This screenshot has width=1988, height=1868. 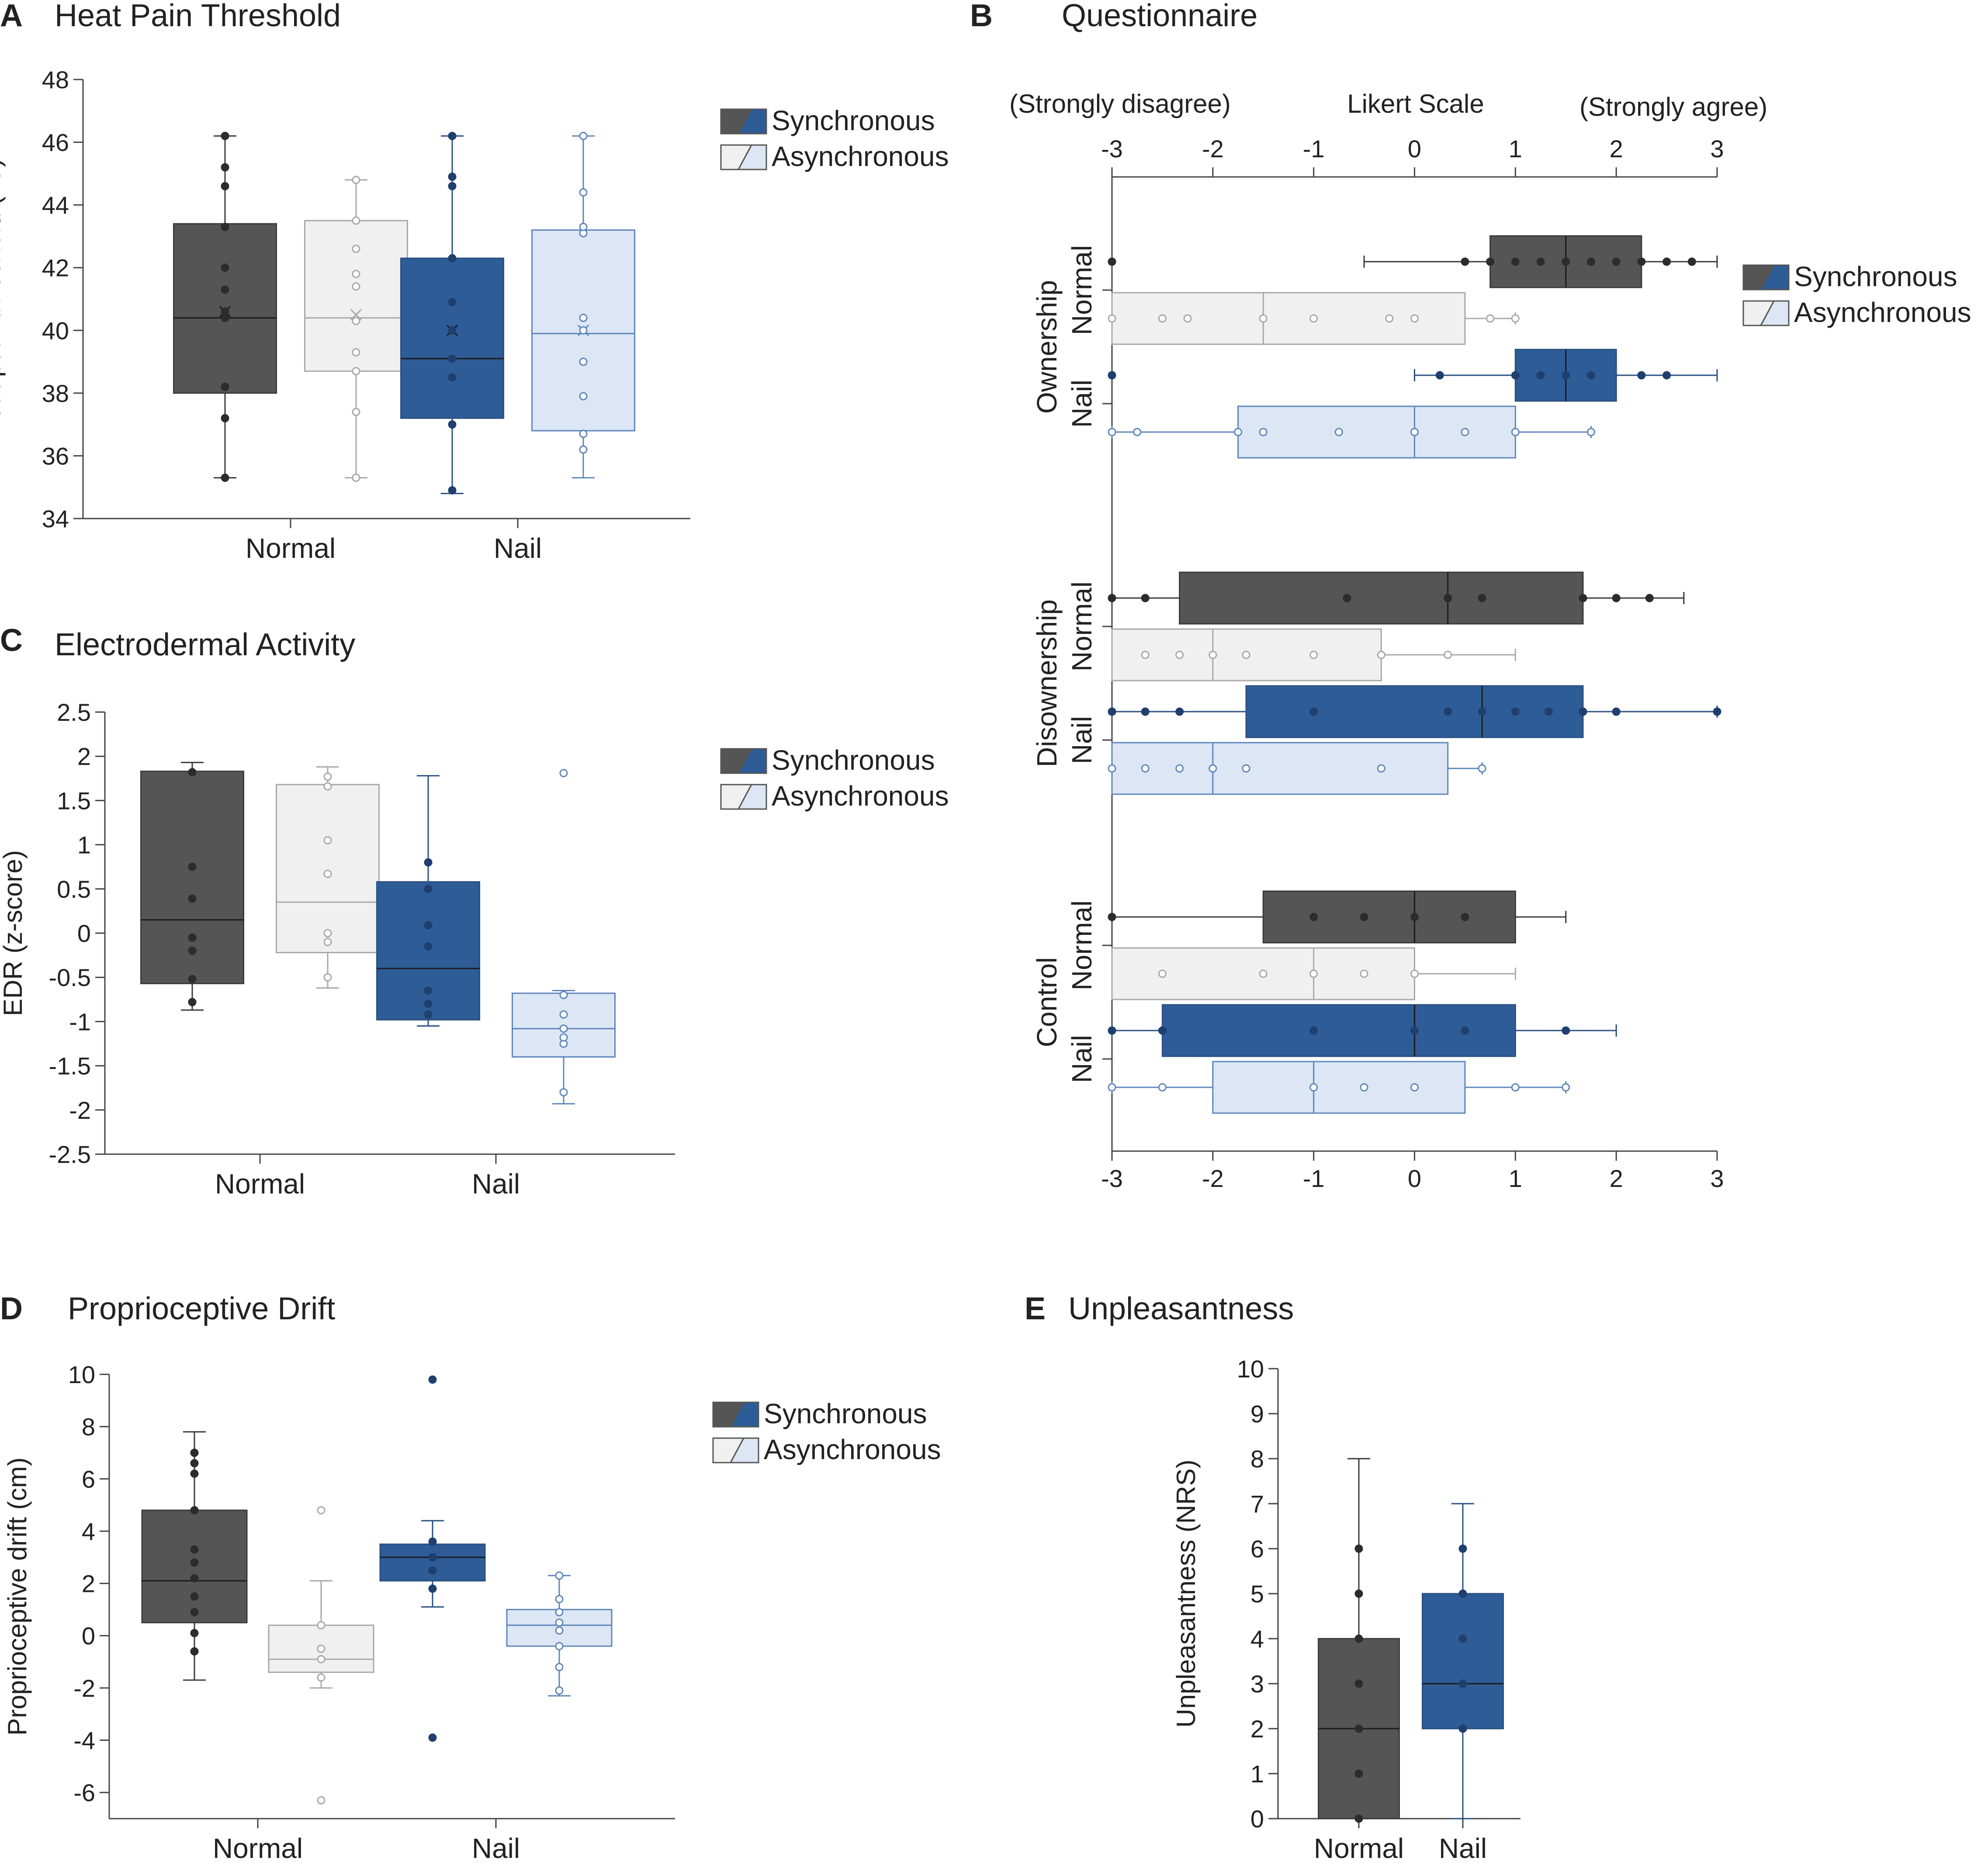 What do you see at coordinates (74, 800) in the screenshot?
I see `y-tick-label: 1.5` at bounding box center [74, 800].